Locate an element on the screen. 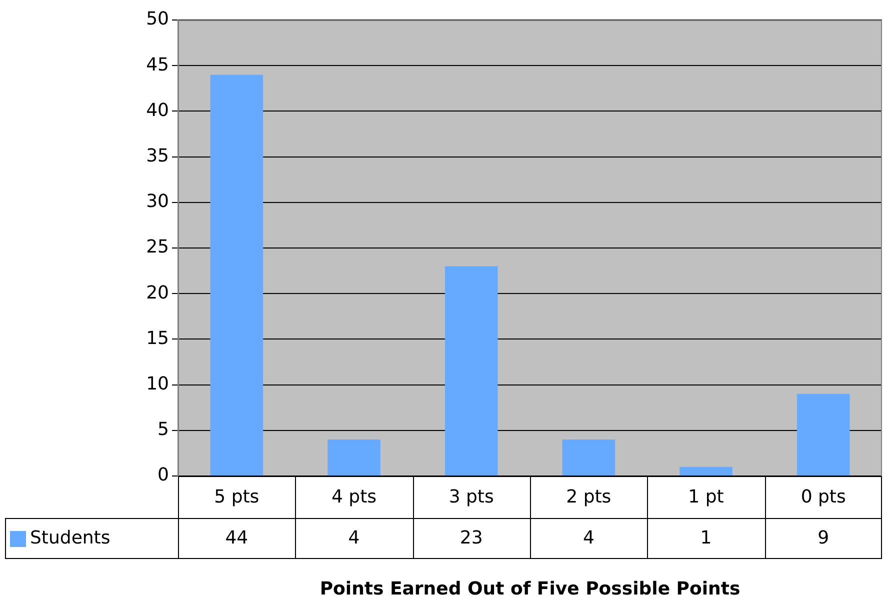 The width and height of the screenshot is (889, 603). y-tick-label: 40 is located at coordinates (157, 110).